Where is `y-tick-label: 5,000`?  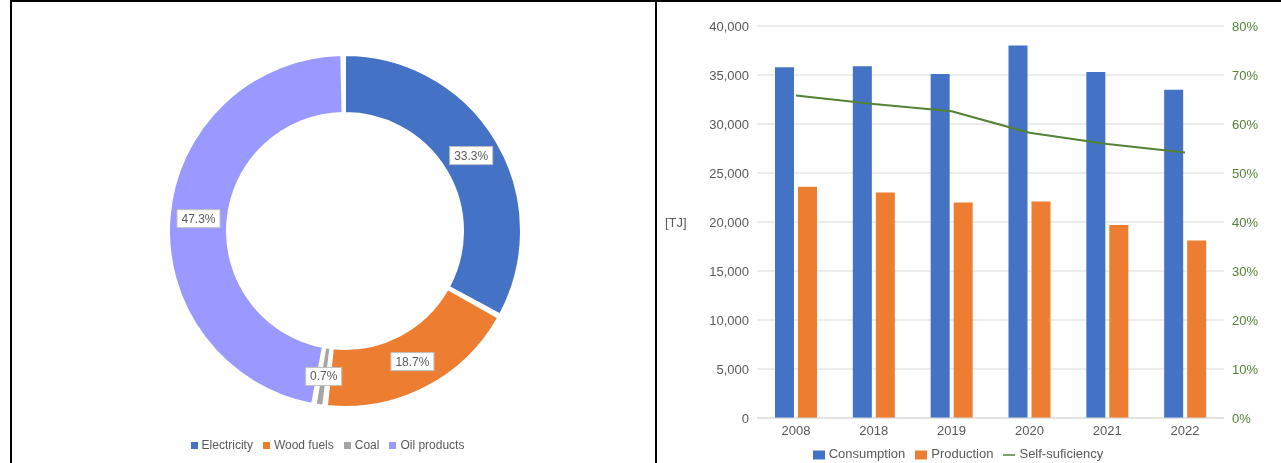 y-tick-label: 5,000 is located at coordinates (732, 369).